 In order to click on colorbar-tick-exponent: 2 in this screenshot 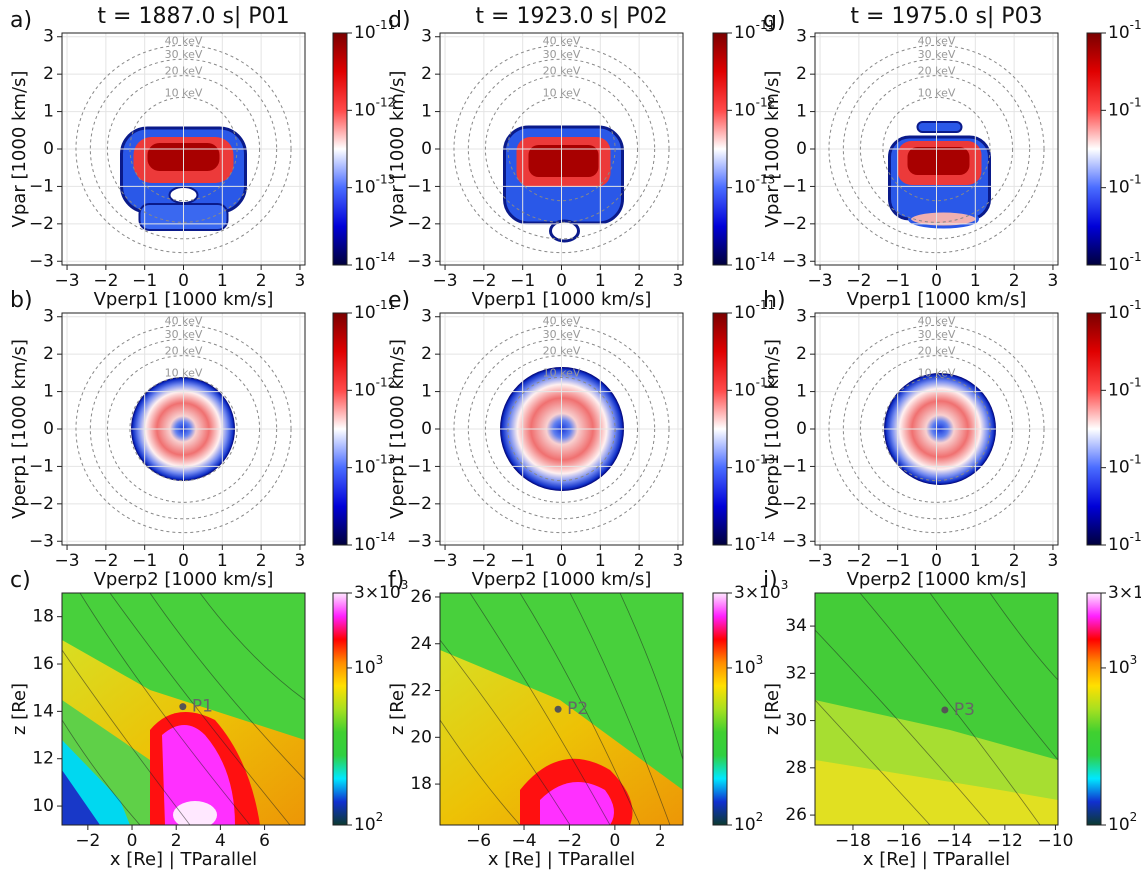, I will do `click(1134, 817)`.